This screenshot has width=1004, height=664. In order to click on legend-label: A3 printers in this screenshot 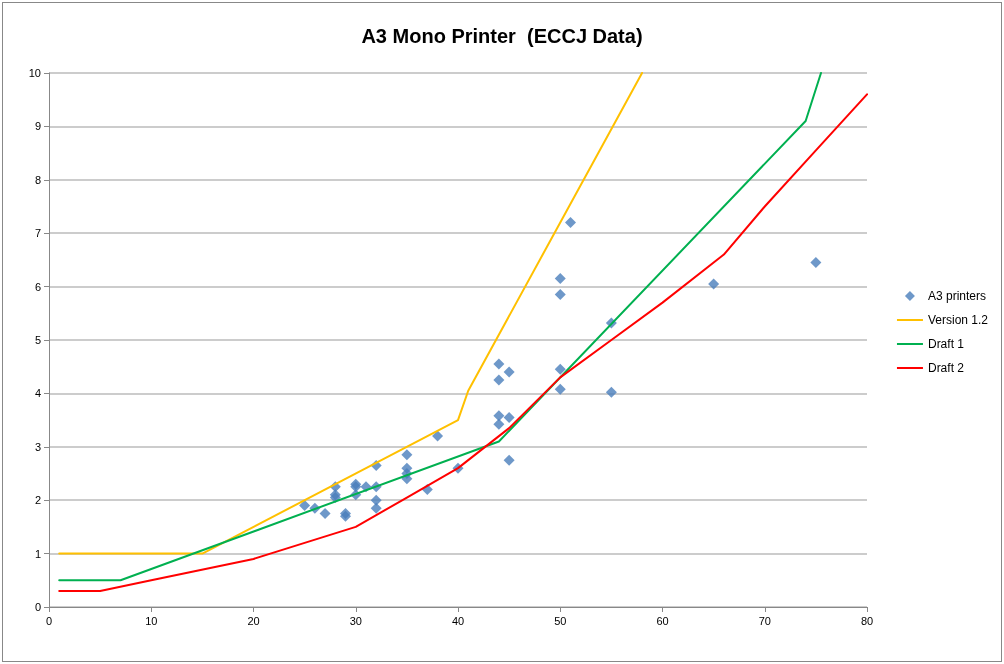, I will do `click(956, 296)`.